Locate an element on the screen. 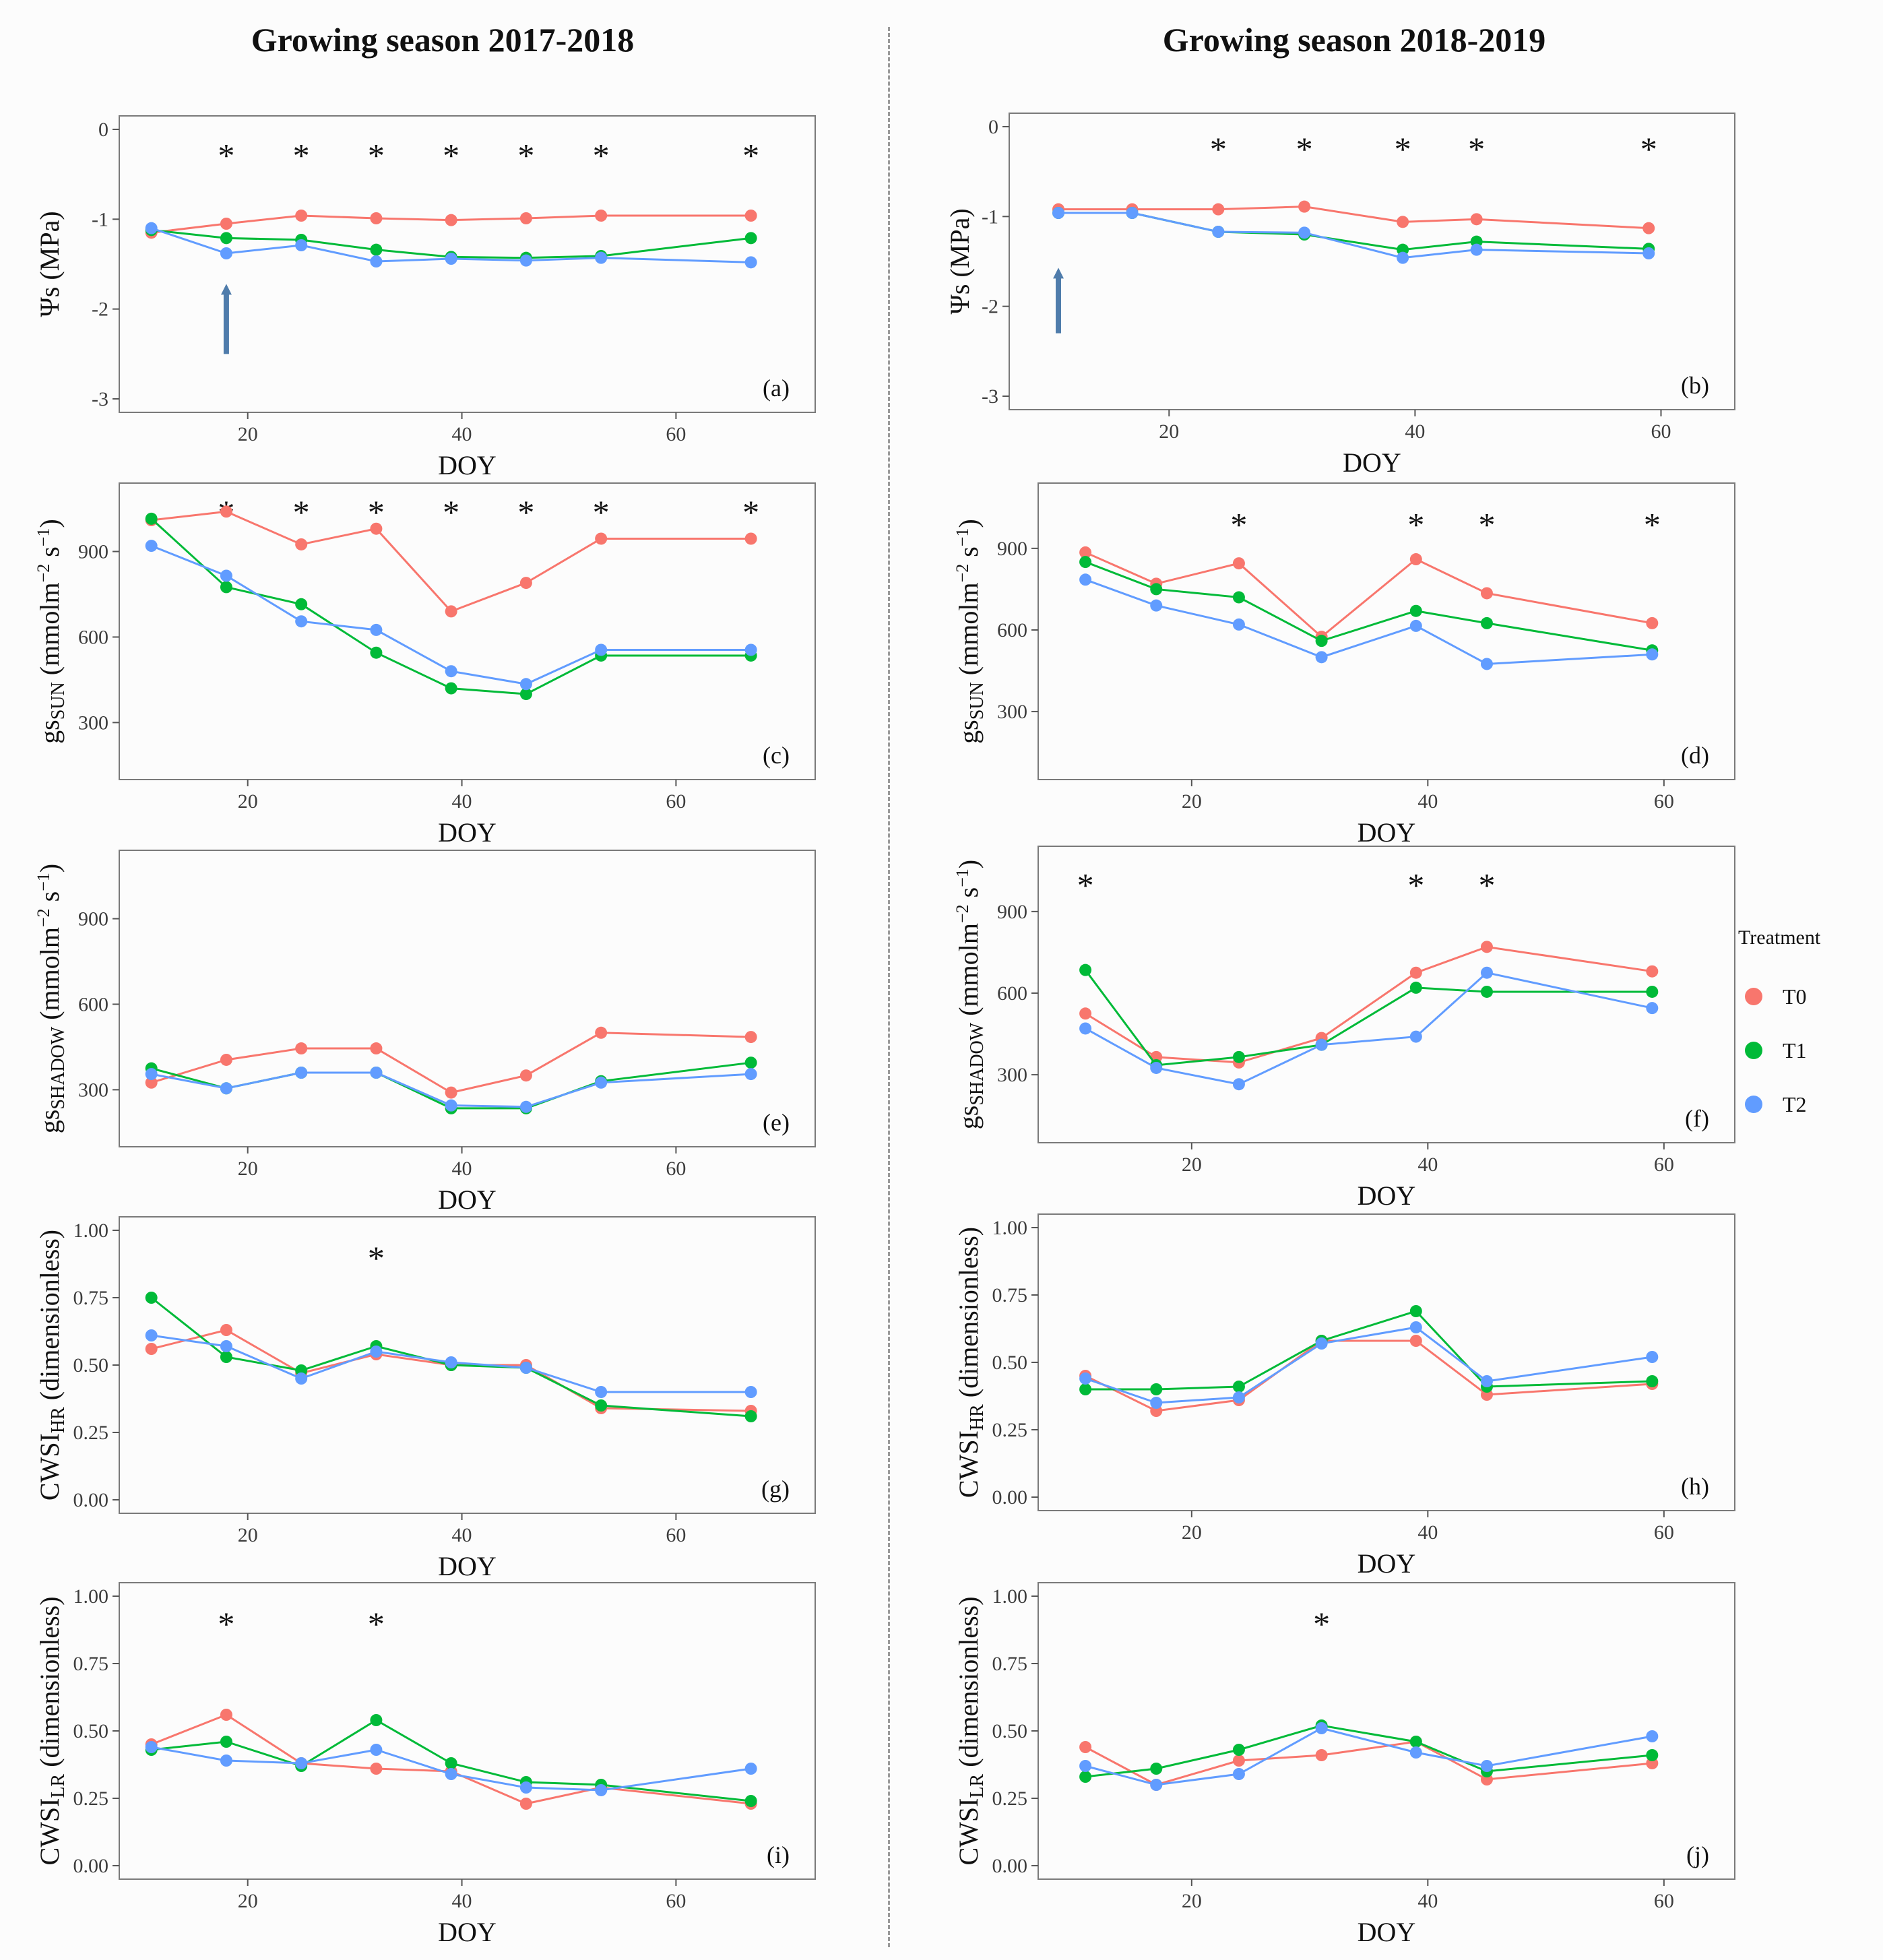 The image size is (1883, 1960). plot-frame is located at coordinates (468, 631).